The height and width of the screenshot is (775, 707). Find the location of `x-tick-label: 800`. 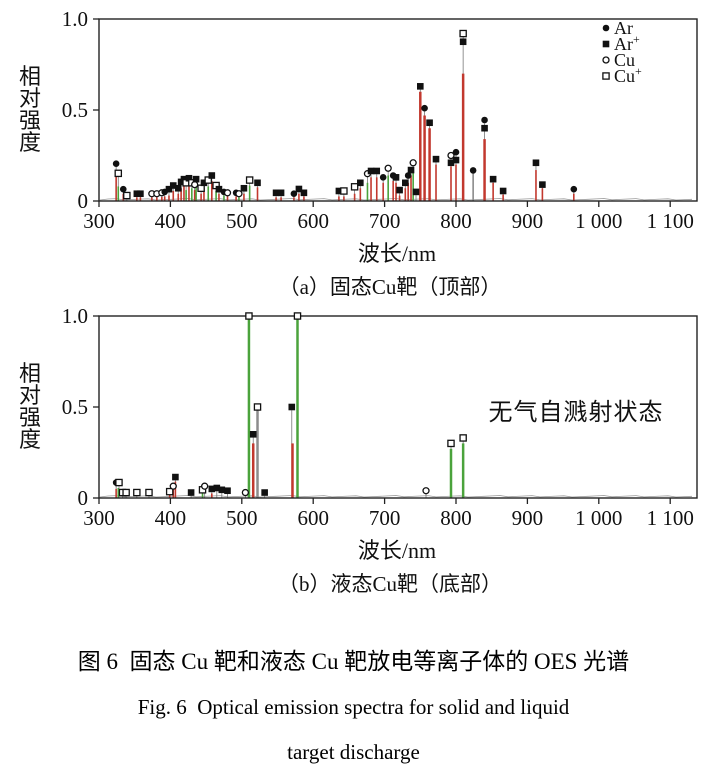

x-tick-label: 800 is located at coordinates (456, 518).